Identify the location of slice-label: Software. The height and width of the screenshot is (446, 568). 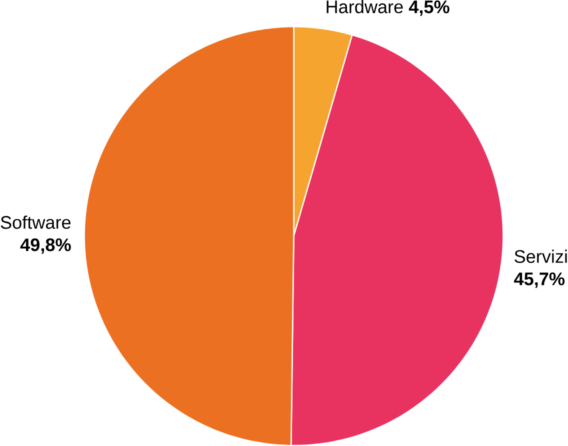
(35, 222).